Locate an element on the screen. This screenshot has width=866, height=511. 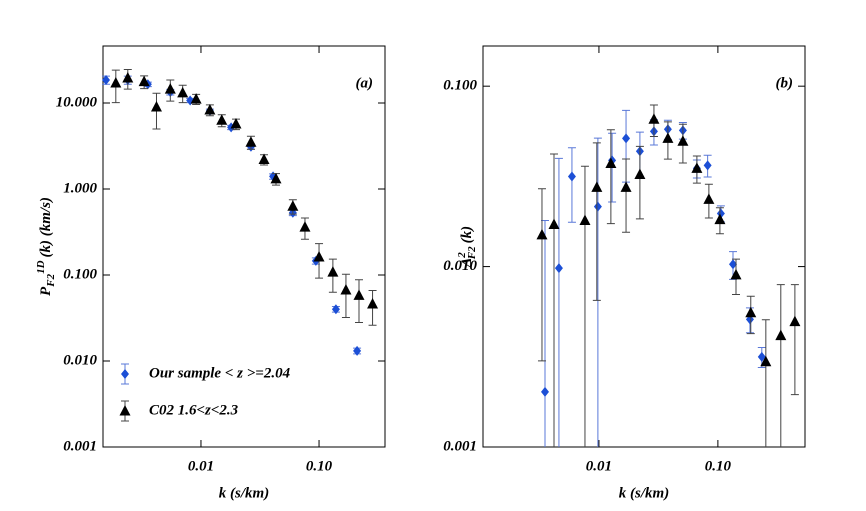
y-axis-label: Δ2F2 (k) is located at coordinates (467, 247).